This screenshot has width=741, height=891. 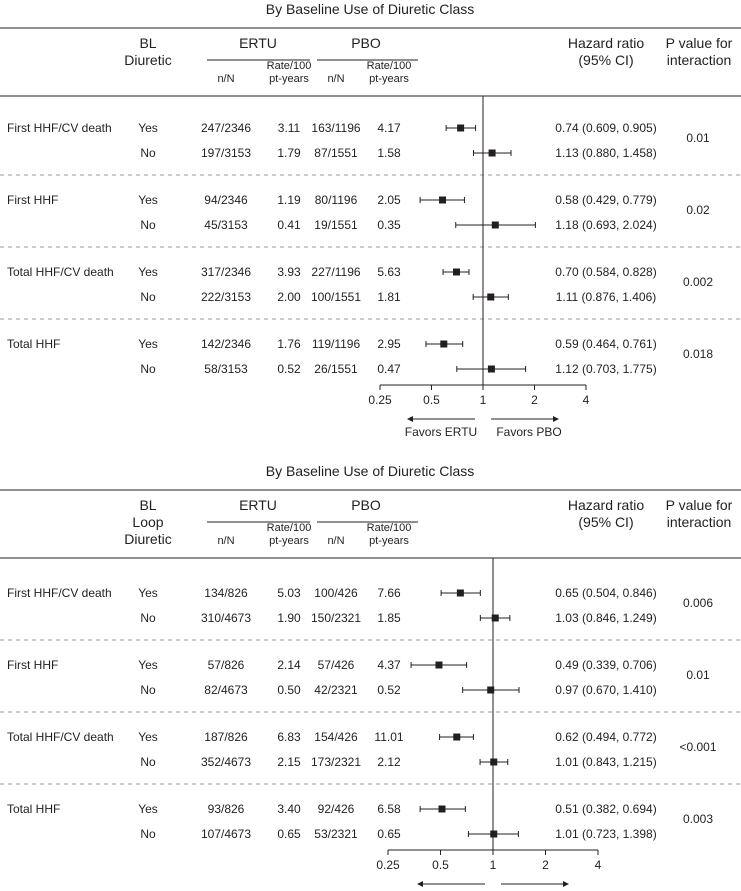 What do you see at coordinates (389, 809) in the screenshot?
I see `row-pbo-rate: 6.58` at bounding box center [389, 809].